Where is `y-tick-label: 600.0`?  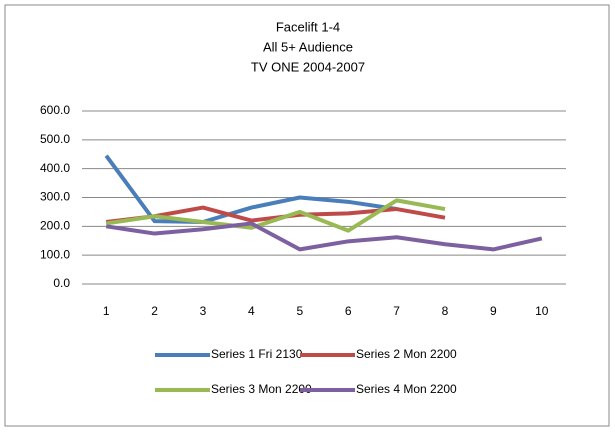 y-tick-label: 600.0 is located at coordinates (55, 110).